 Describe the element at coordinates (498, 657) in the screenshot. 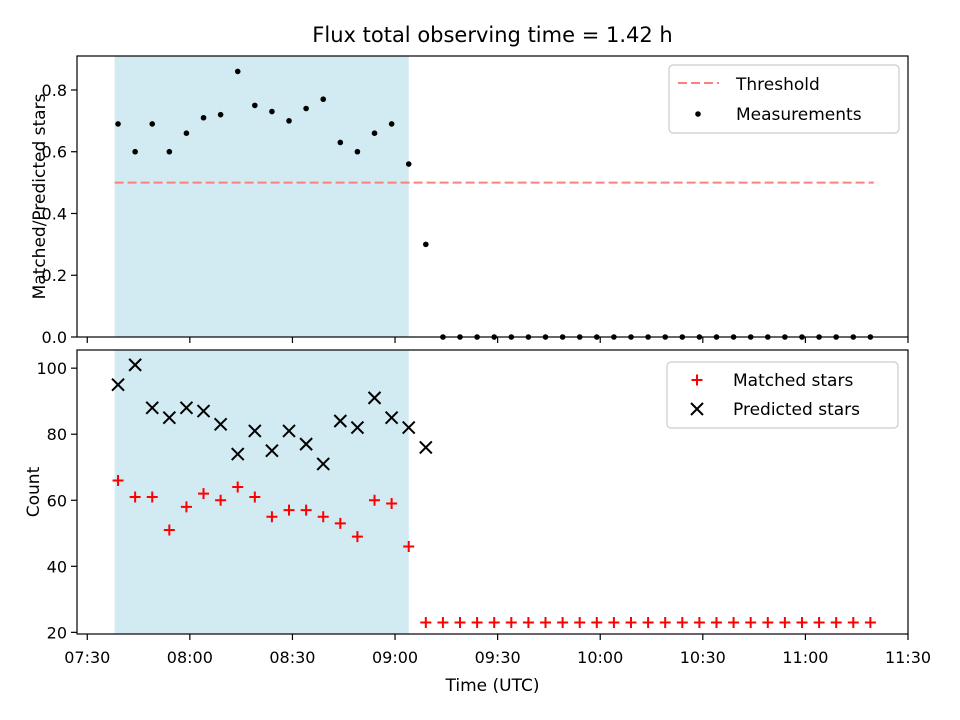

I see `x-tick-label: 09:30` at that location.